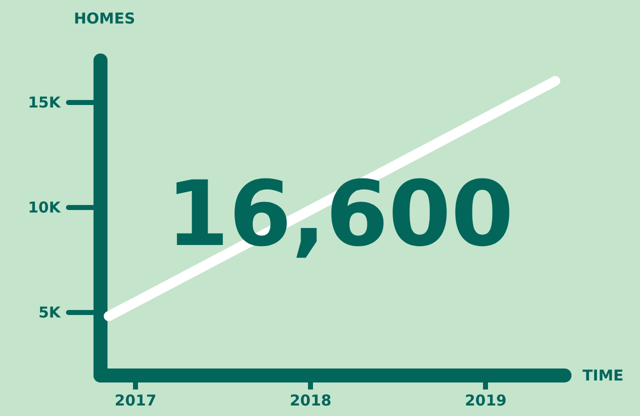 Image resolution: width=640 pixels, height=416 pixels. I want to click on y-tick-label: 5K, so click(50, 313).